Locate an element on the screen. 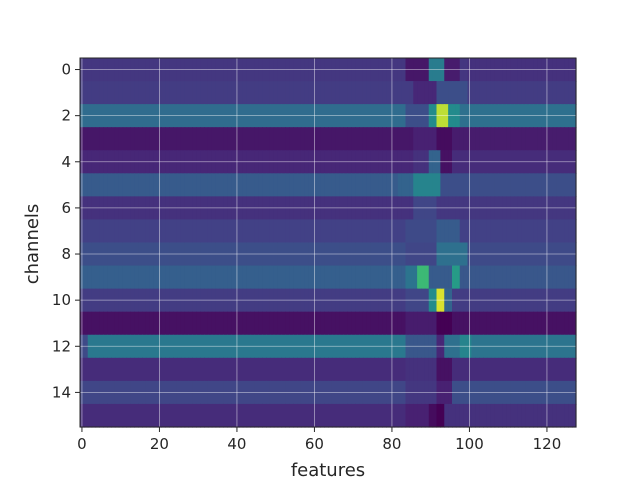  y-tick-label: 2 is located at coordinates (66, 116).